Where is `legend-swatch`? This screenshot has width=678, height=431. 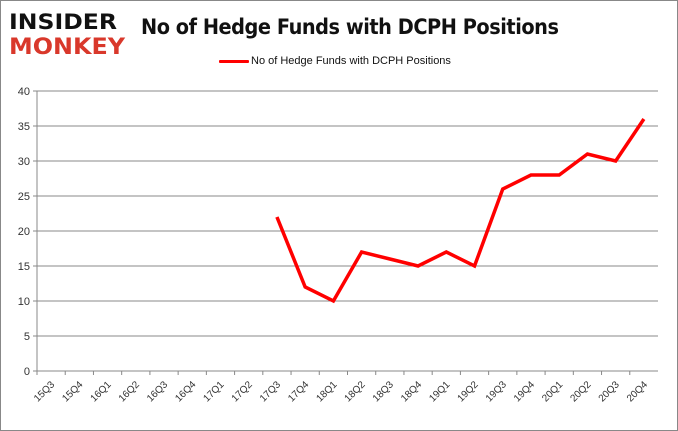
legend-swatch is located at coordinates (234, 61).